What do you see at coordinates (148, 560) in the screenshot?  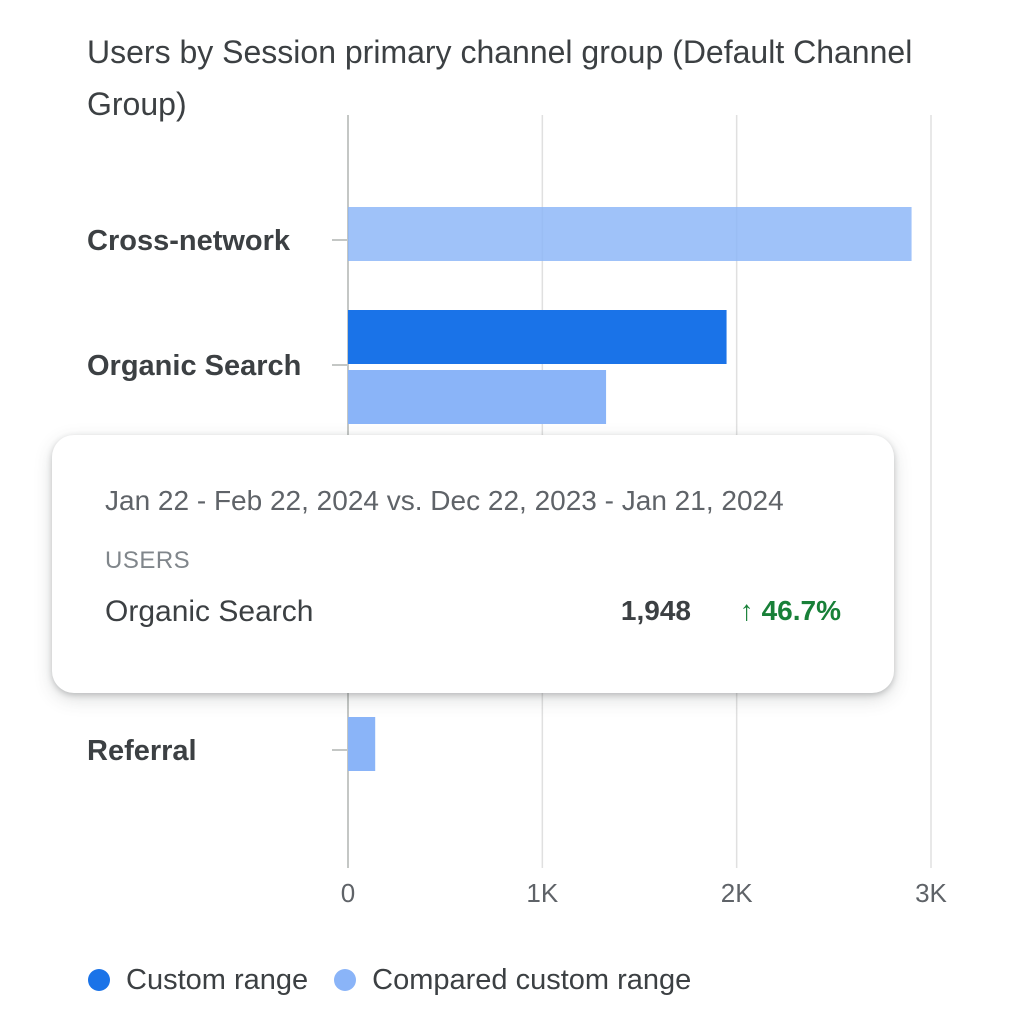 I see `tooltip-metric-label: USERS` at bounding box center [148, 560].